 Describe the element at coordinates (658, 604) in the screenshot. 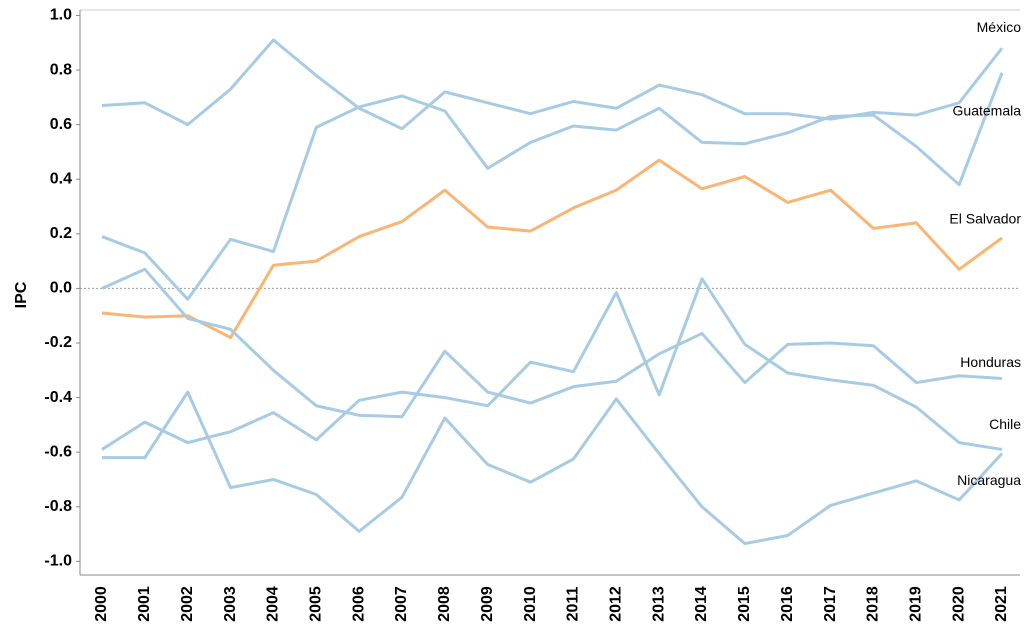

I see `x-tick-label: 2013` at that location.